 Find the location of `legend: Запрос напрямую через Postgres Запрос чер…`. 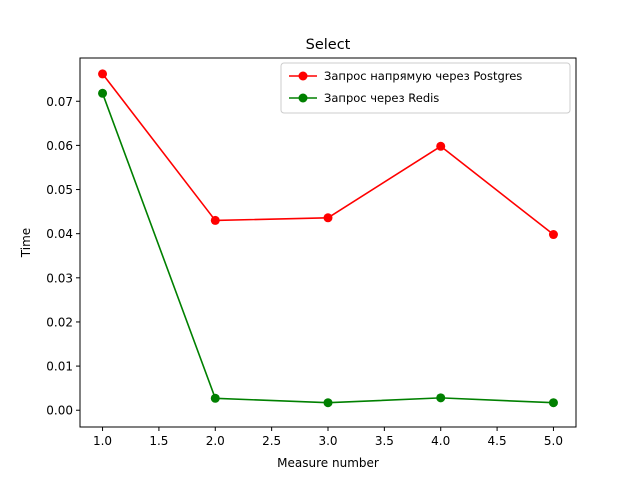

legend: Запрос напрямую через Postgres Запрос чер… is located at coordinates (425, 88).